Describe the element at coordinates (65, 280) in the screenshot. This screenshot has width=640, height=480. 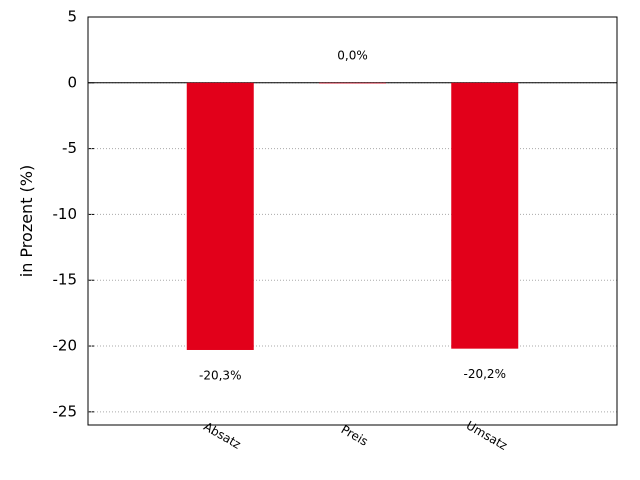
I see `y-tick-label: -15` at that location.